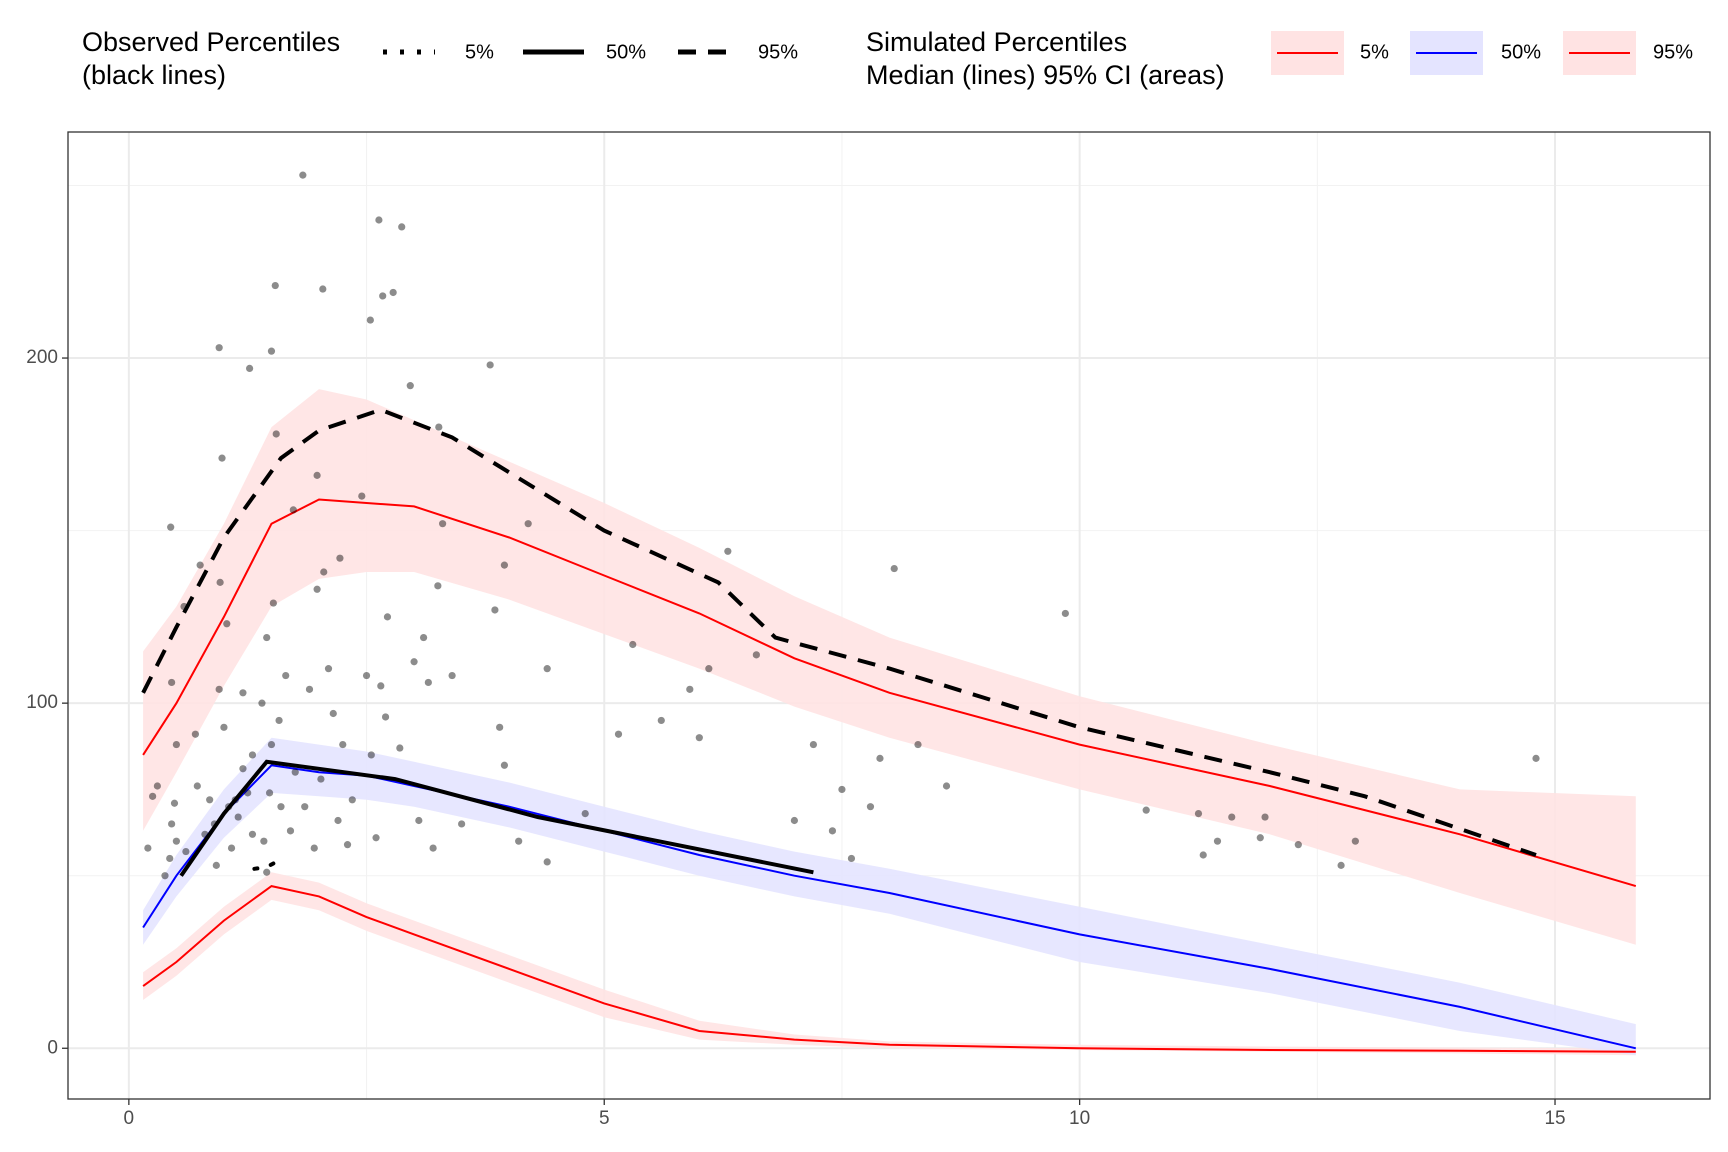 The width and height of the screenshot is (1728, 1152). Describe the element at coordinates (154, 75) in the screenshot. I see `legend-title: (black lines)` at that location.